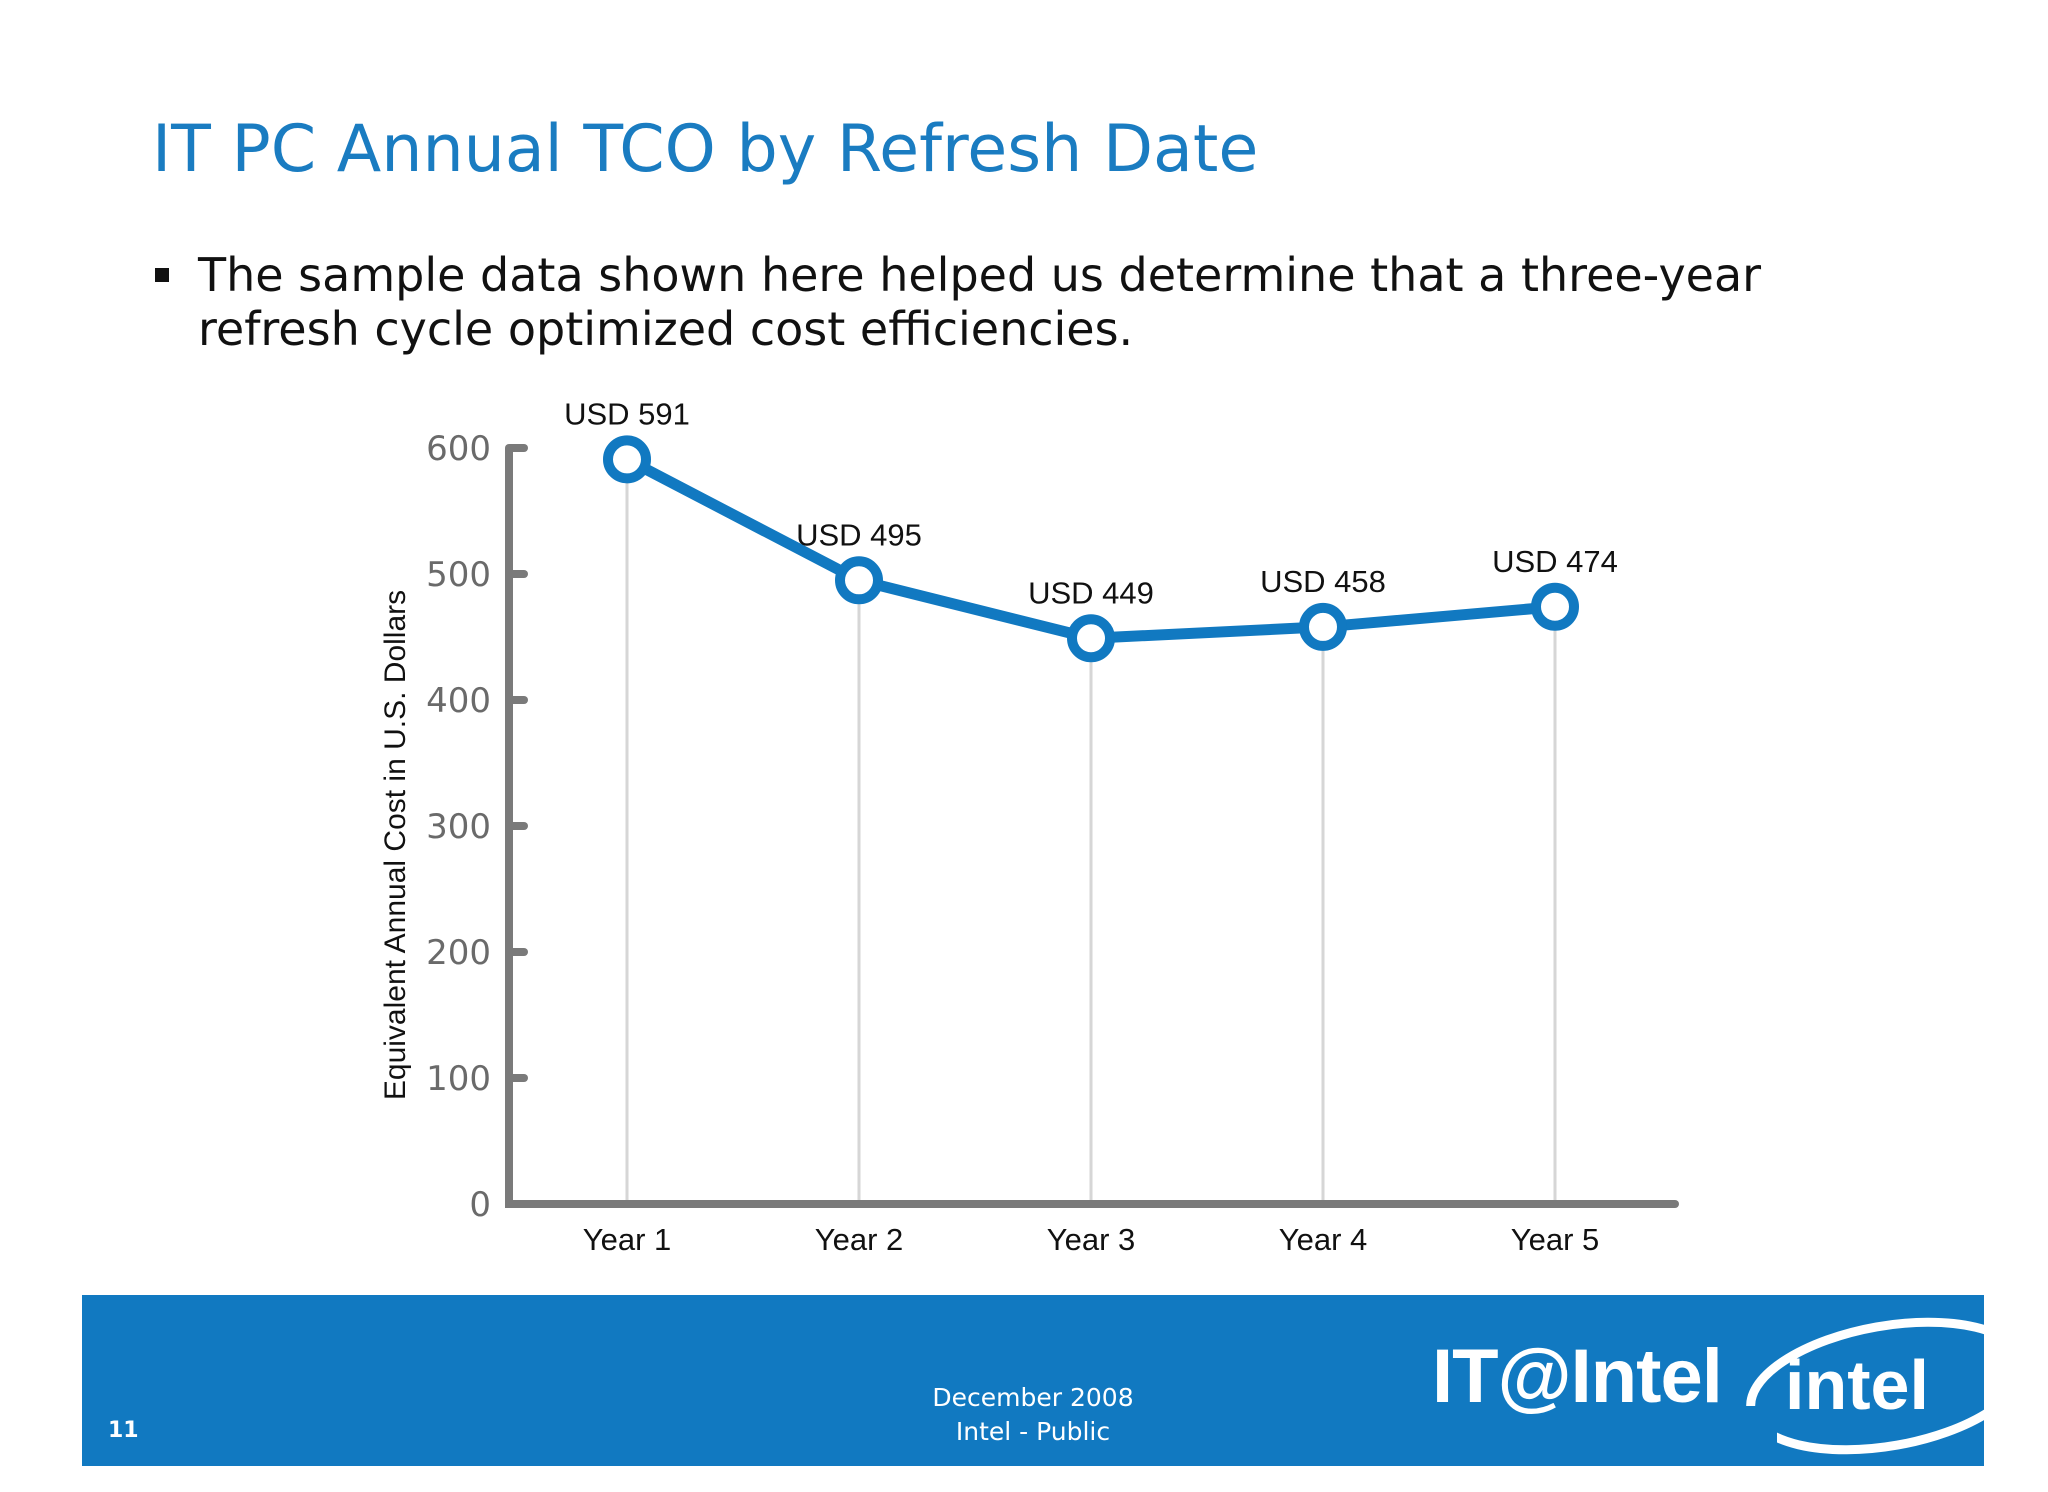  What do you see at coordinates (1091, 592) in the screenshot?
I see `data-label: USD 449` at bounding box center [1091, 592].